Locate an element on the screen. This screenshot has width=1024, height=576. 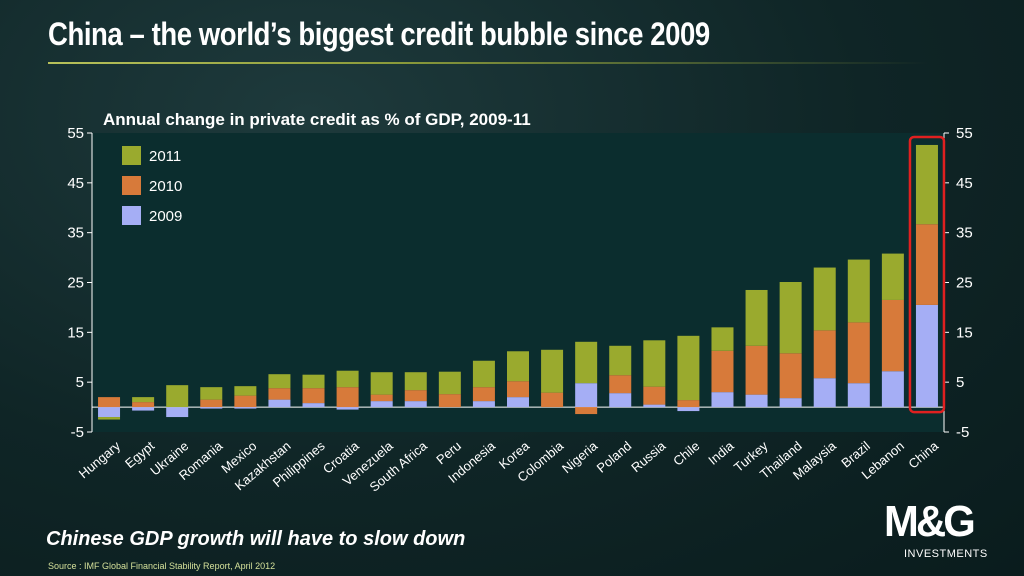
x-tick-label: Nigeria is located at coordinates (580, 457).